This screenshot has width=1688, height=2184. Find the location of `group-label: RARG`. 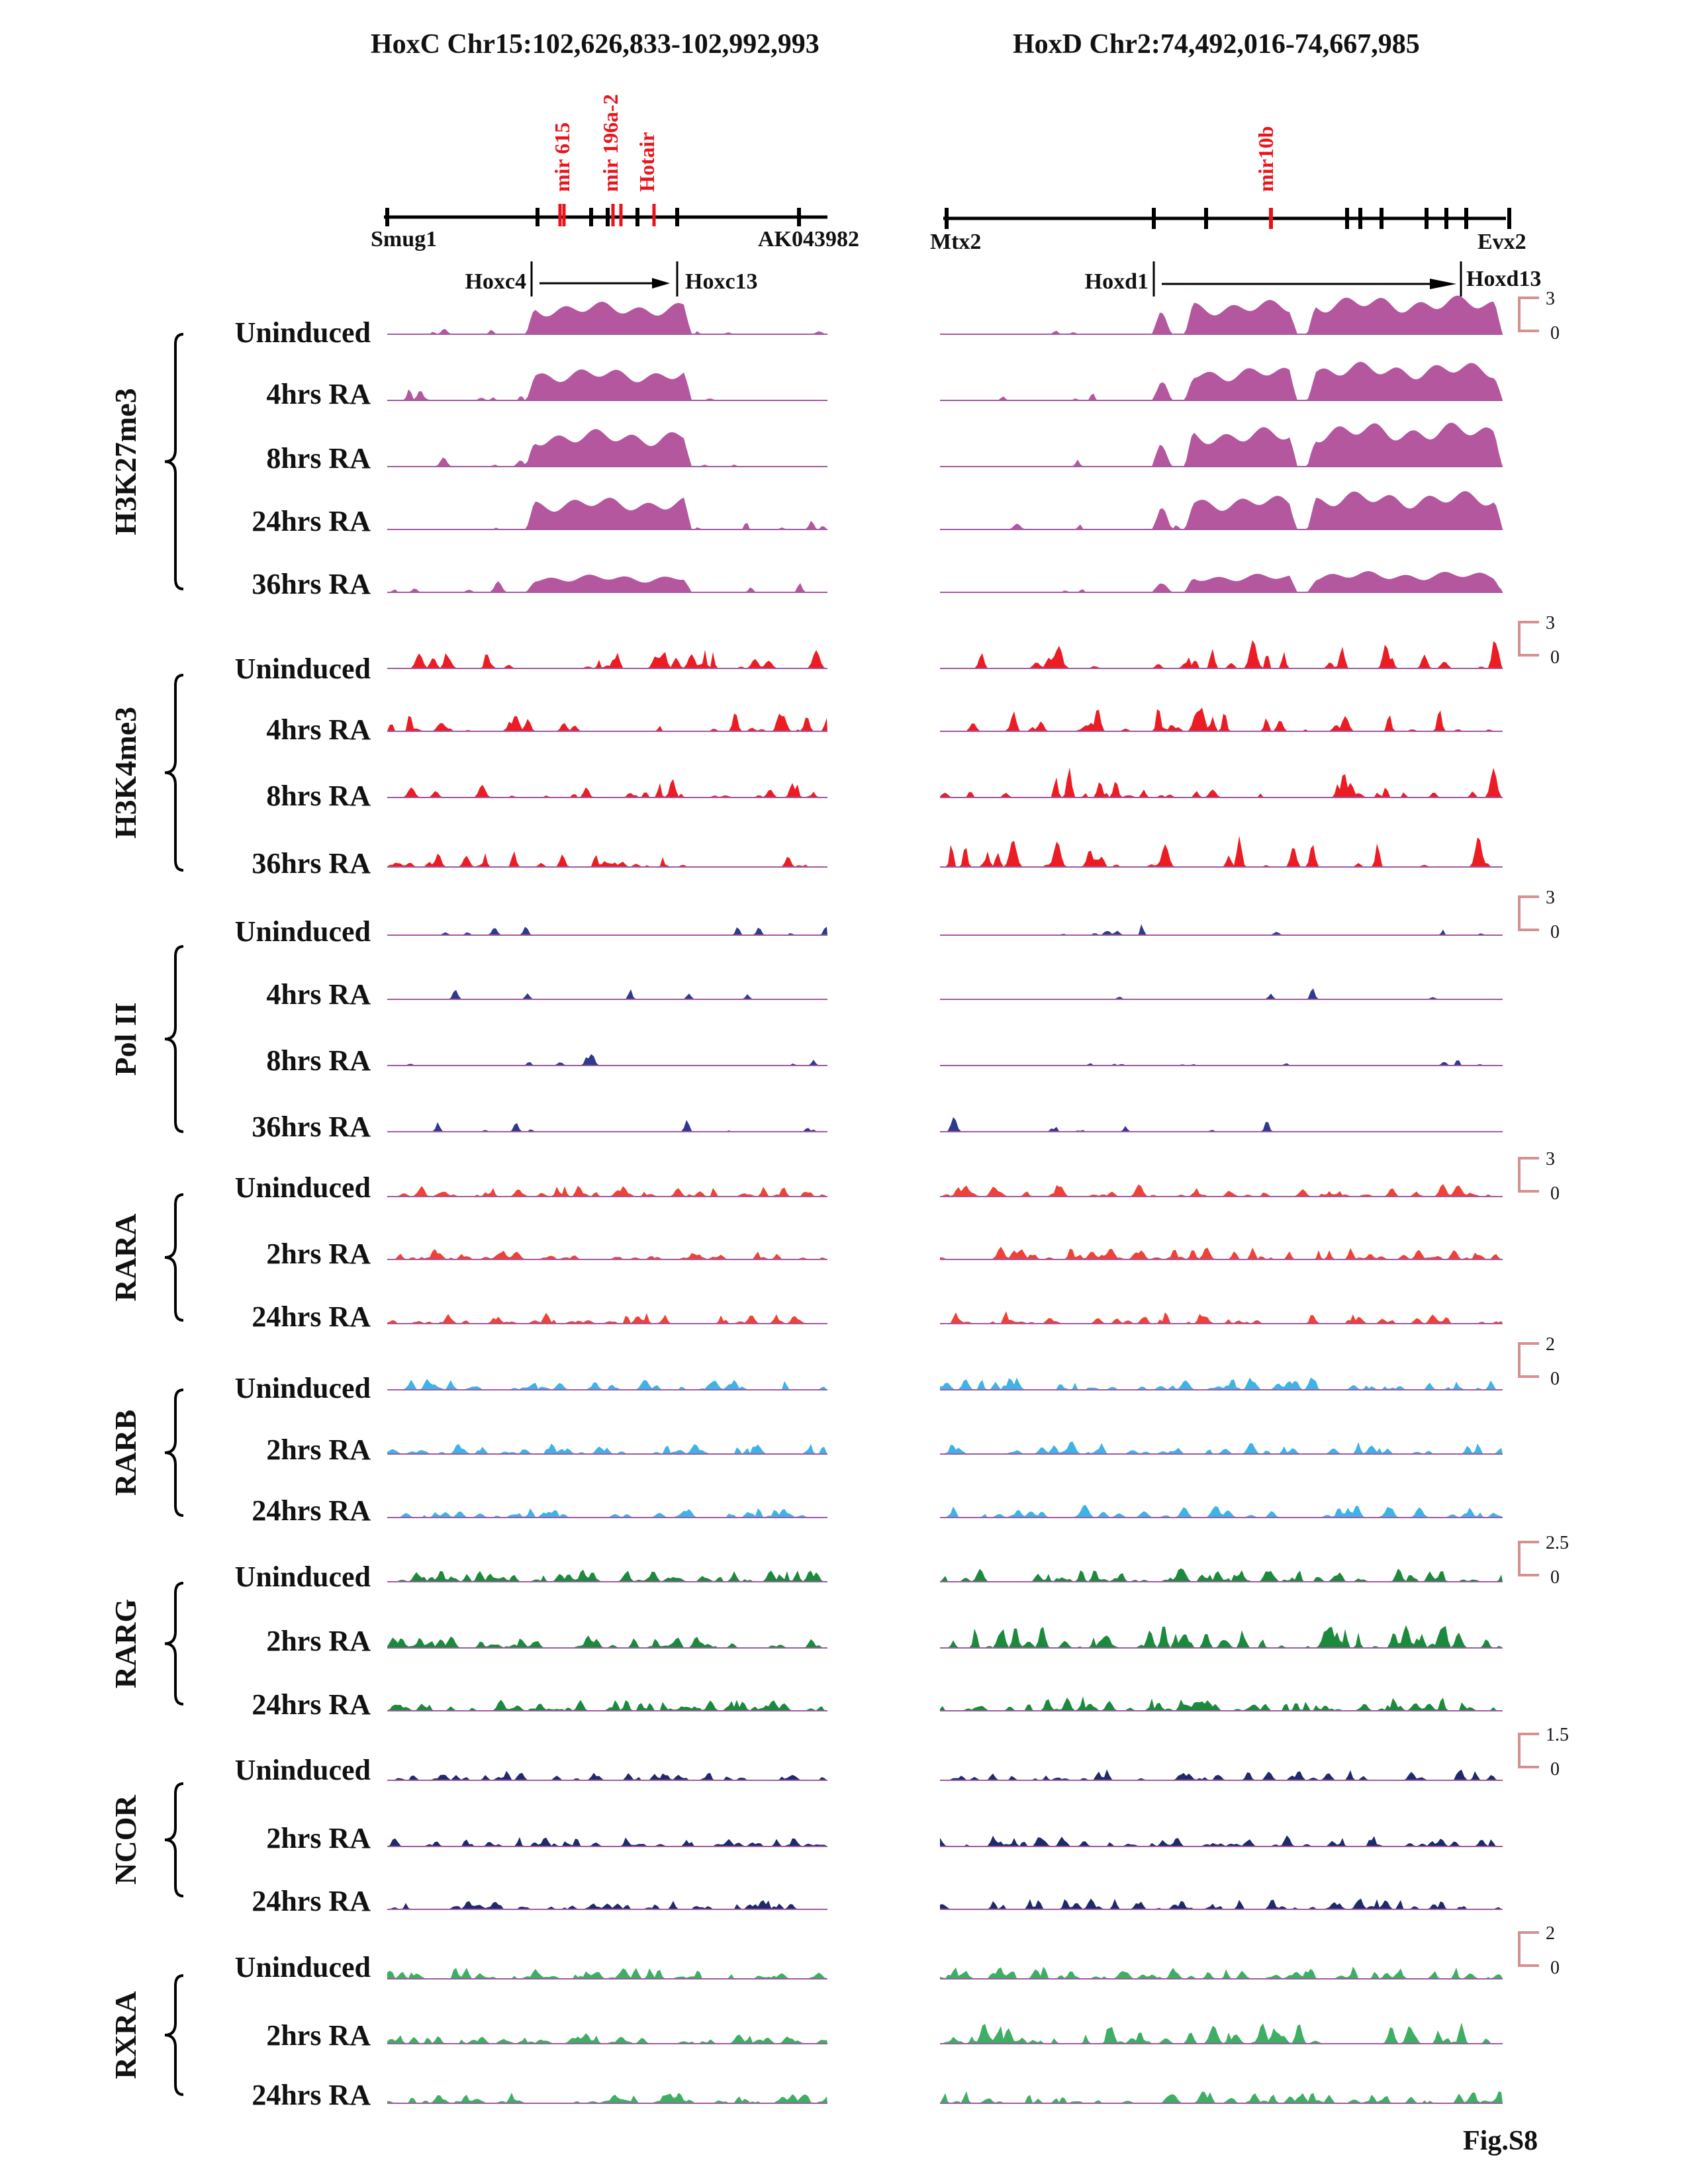

group-label: RARG is located at coordinates (125, 1644).